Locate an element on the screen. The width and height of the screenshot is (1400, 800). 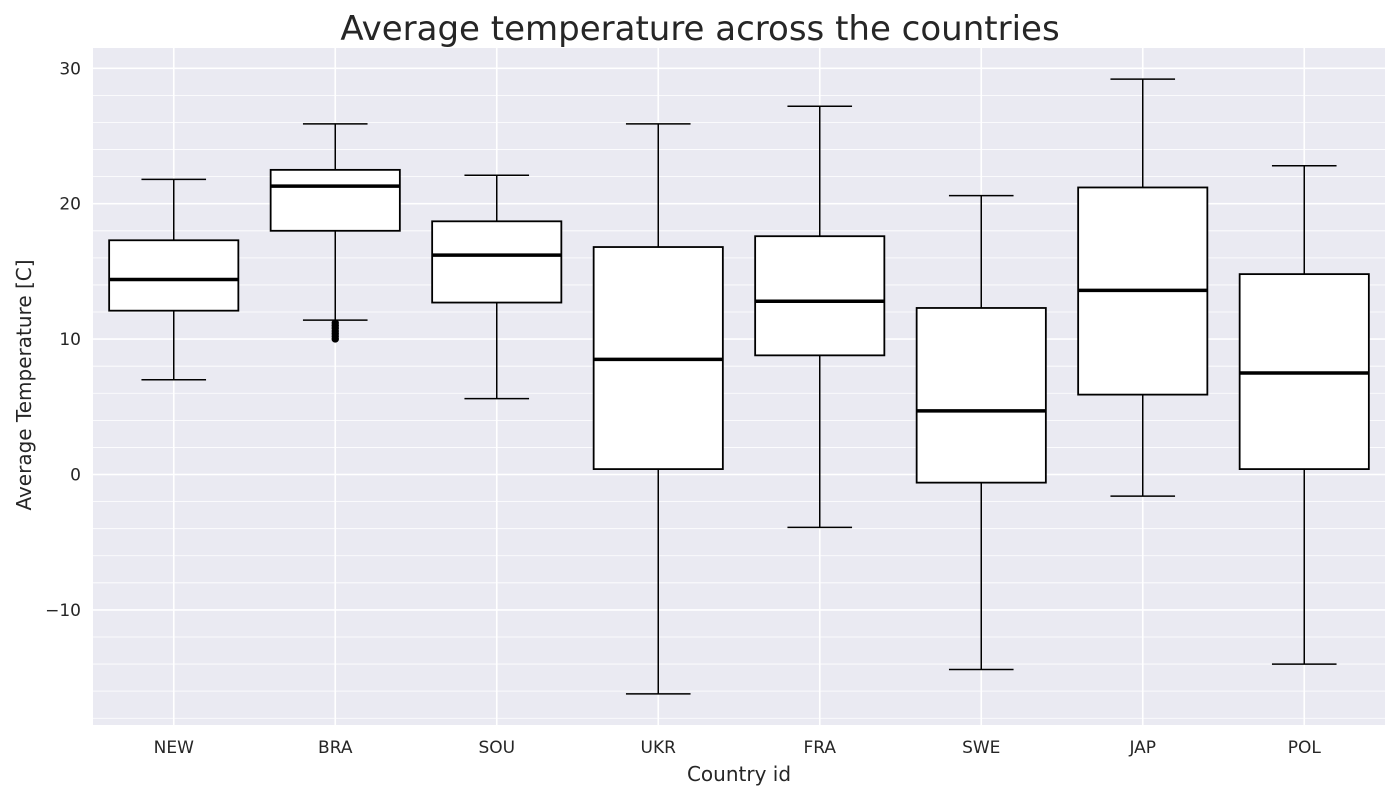
x-tick-label: BRA is located at coordinates (335, 748).